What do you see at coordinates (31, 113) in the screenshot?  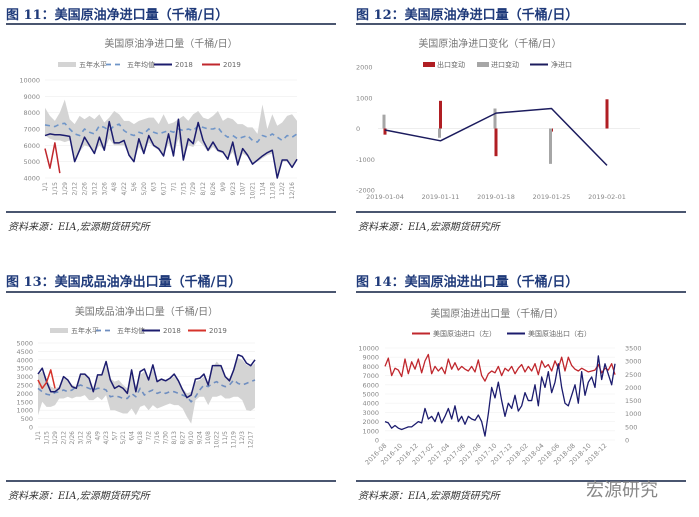 I see `y-tick-label: 8000` at bounding box center [31, 113].